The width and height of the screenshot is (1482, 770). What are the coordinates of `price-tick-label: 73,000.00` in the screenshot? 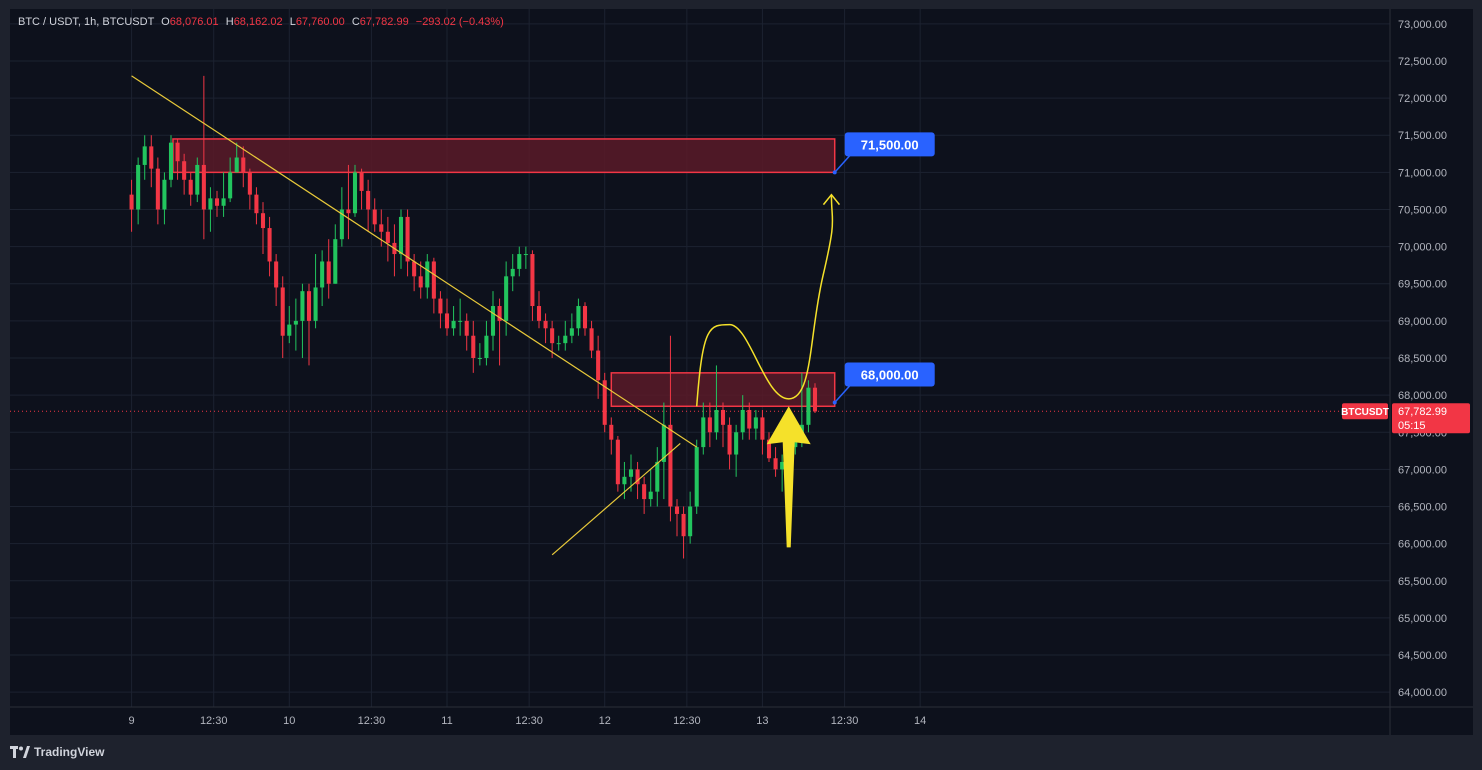 It's located at (1422, 25).